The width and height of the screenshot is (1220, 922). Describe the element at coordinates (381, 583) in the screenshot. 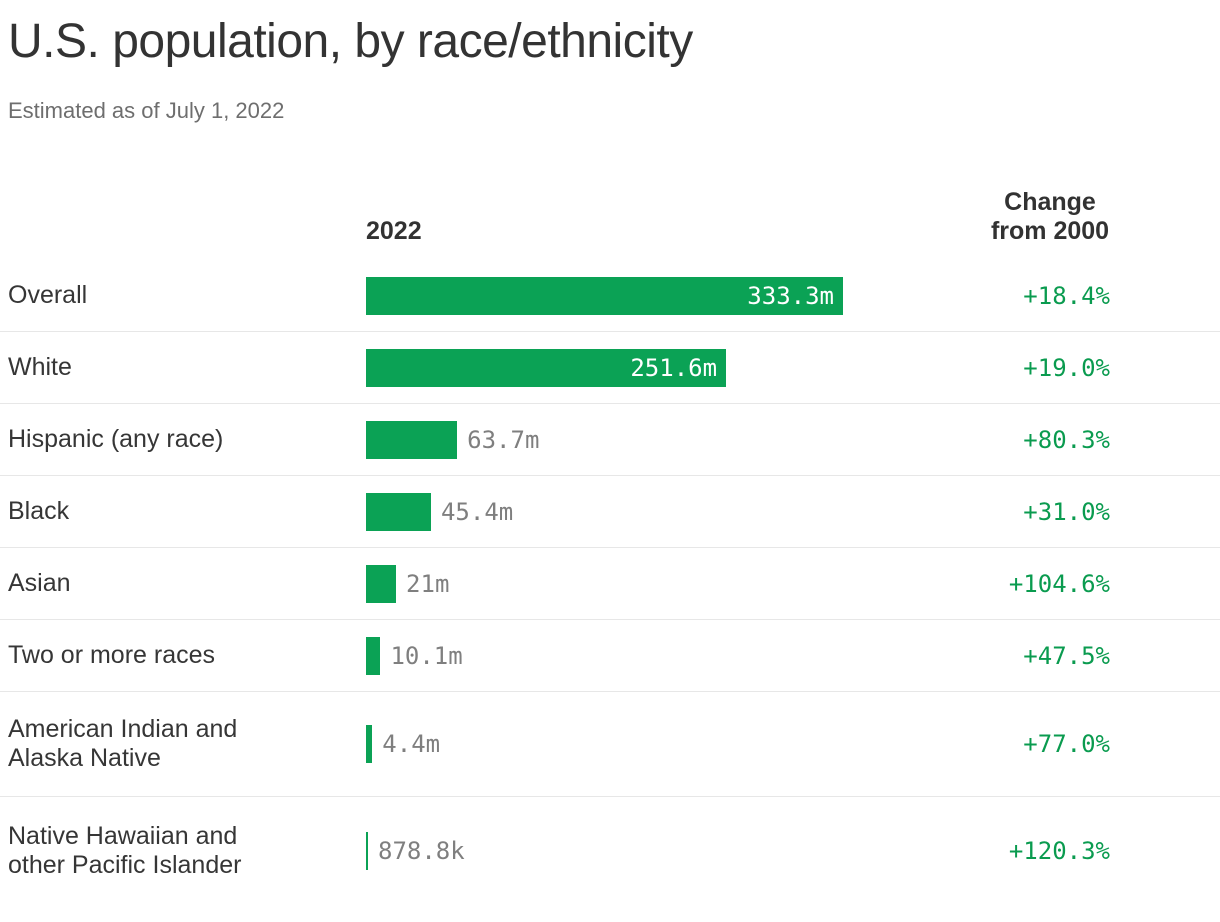

I see `bar: 21m` at that location.